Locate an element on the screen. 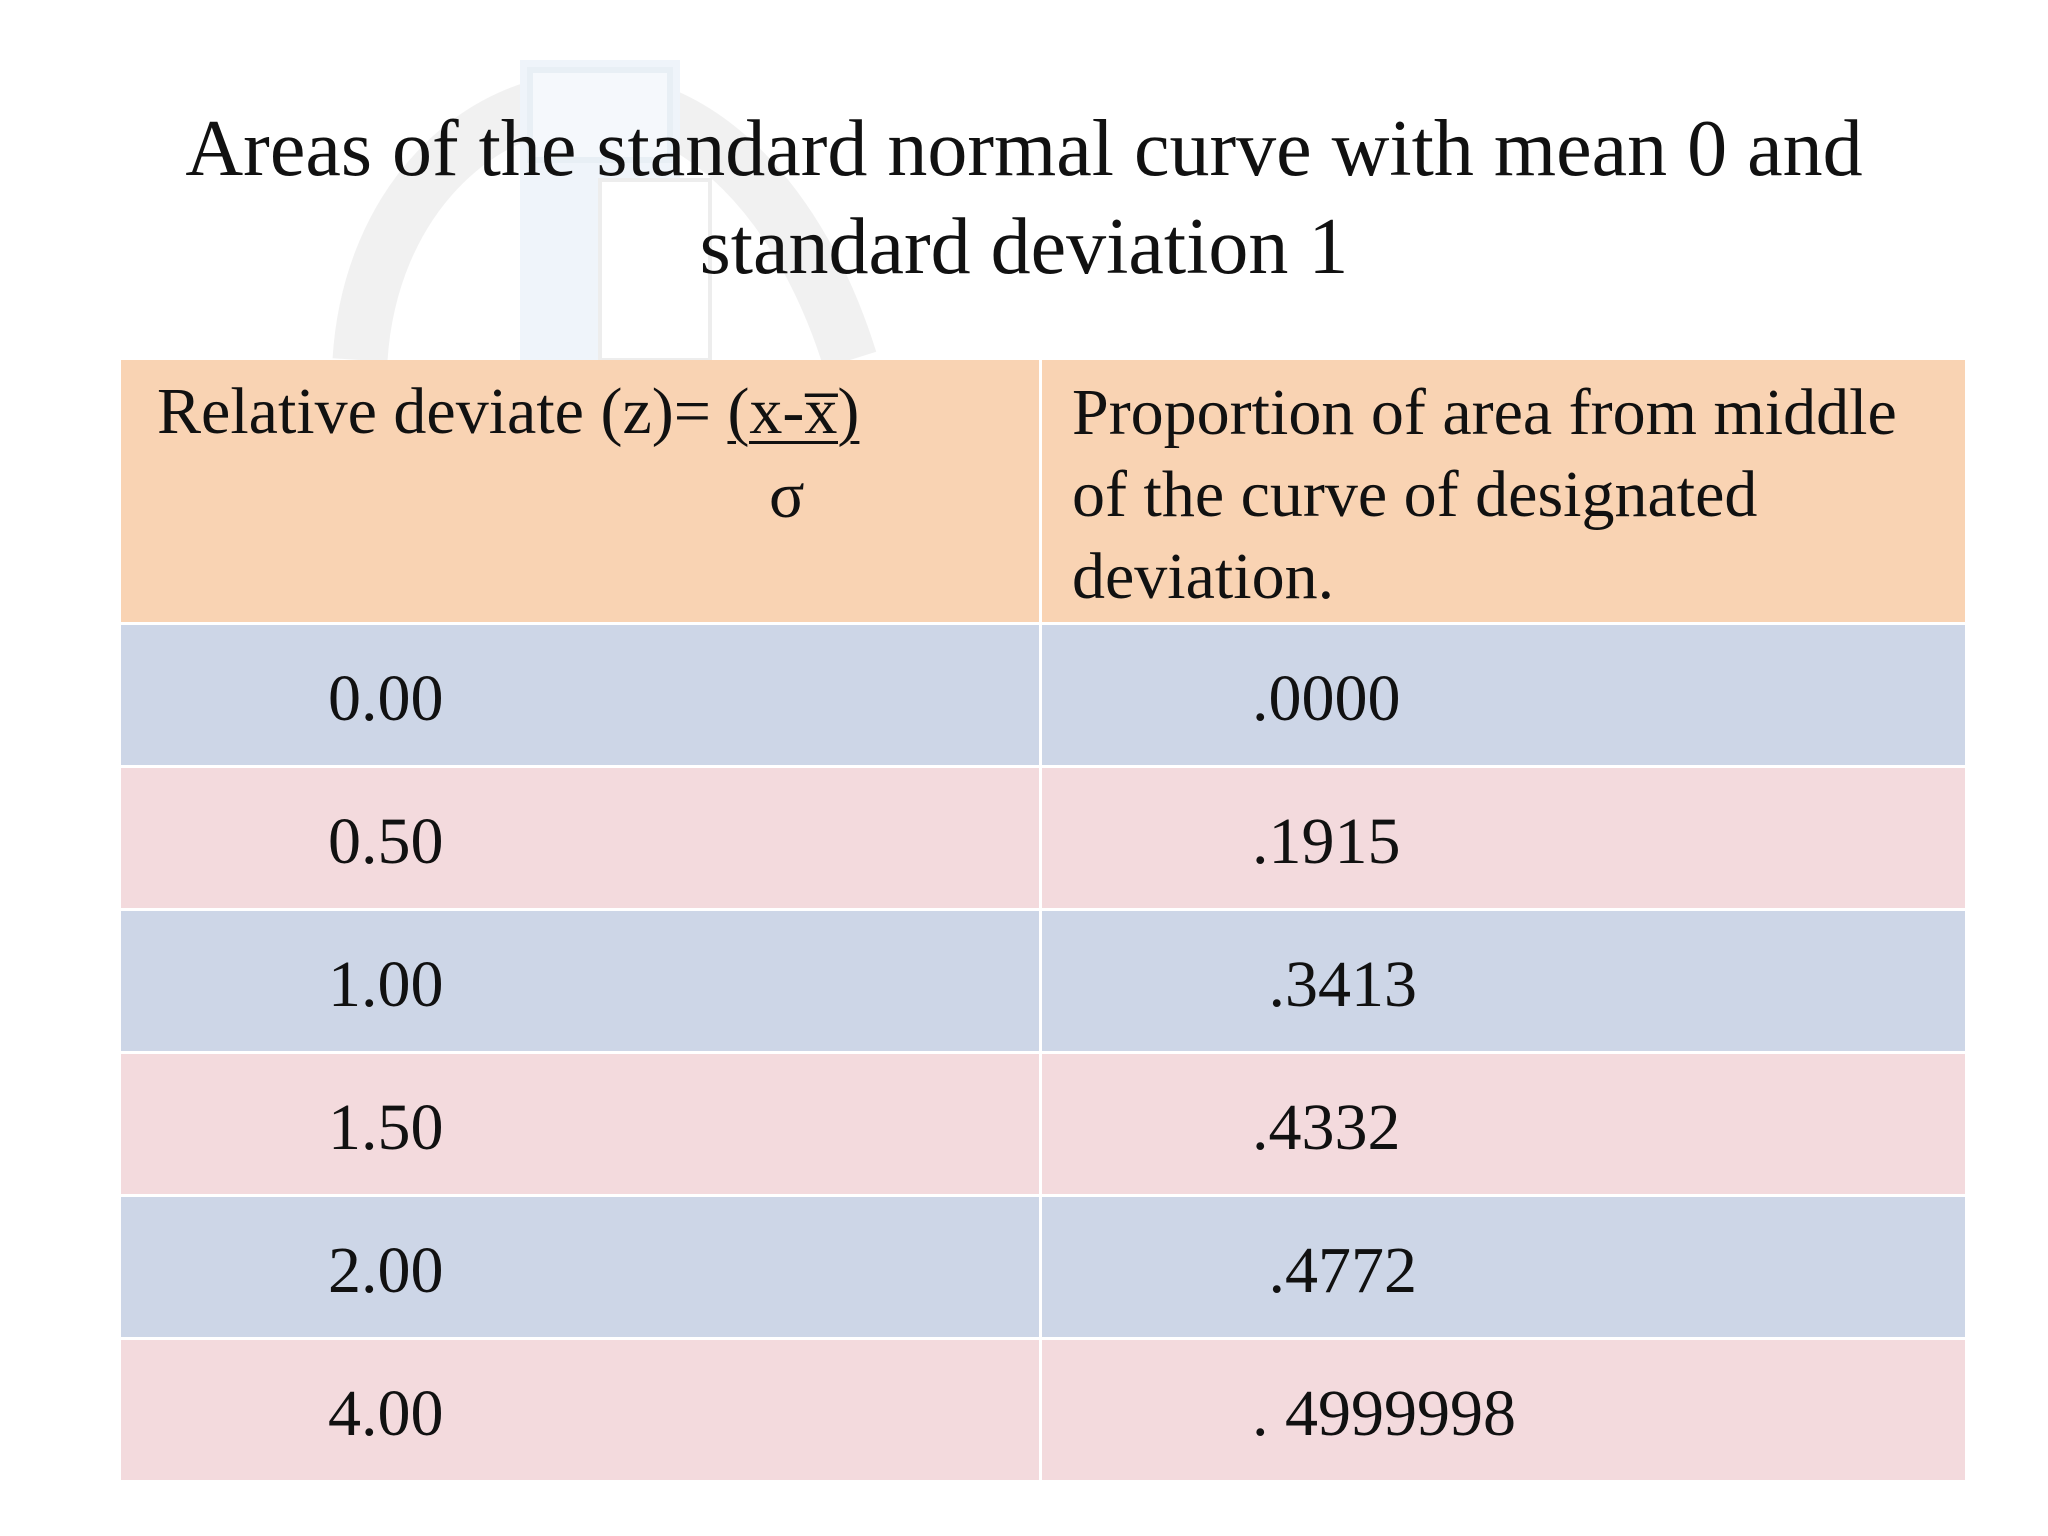 The width and height of the screenshot is (2048, 1536). title-line-2: standard deviation 1 is located at coordinates (1024, 247).